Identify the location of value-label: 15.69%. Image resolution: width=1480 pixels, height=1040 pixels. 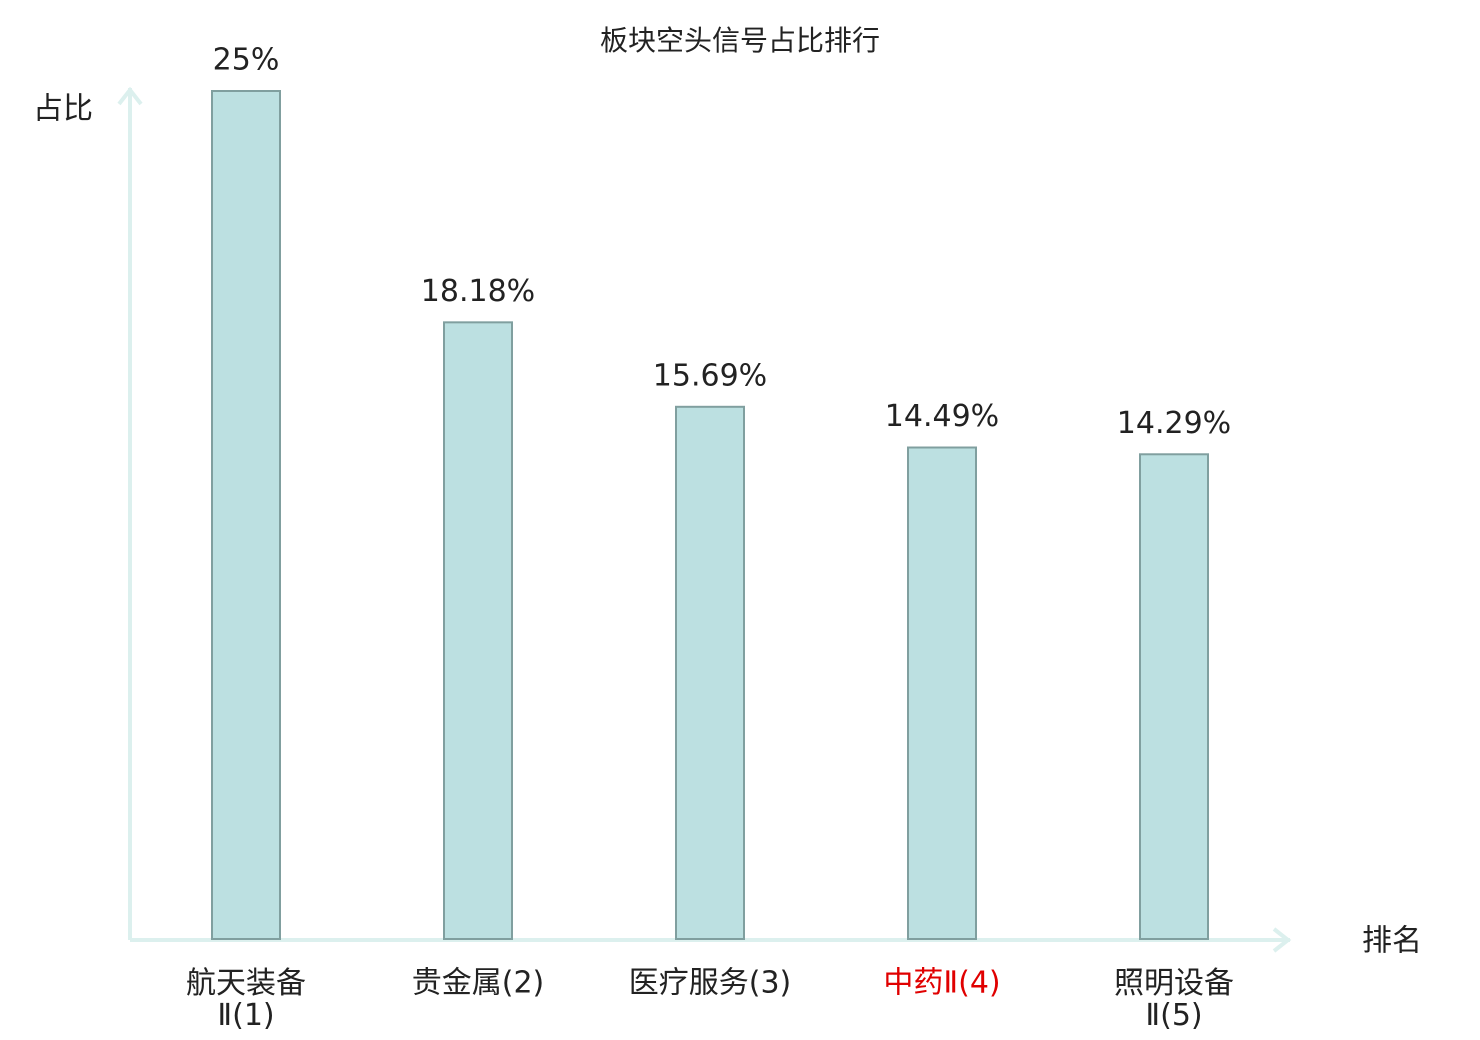
(710, 375).